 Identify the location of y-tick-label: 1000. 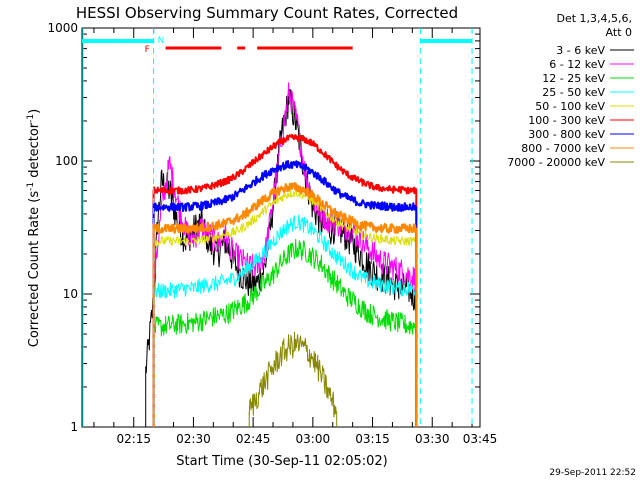
(62, 28).